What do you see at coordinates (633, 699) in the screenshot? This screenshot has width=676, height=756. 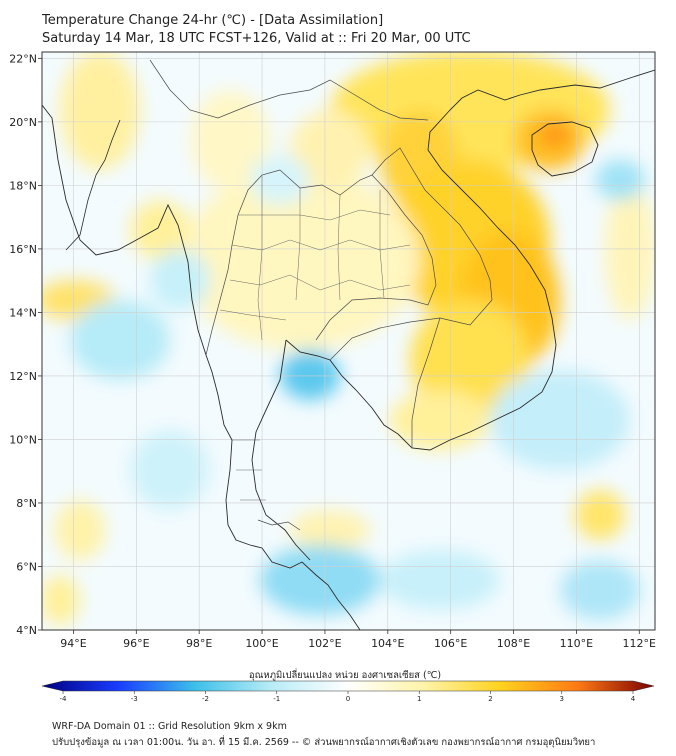 I see `colorbar-tick-label: 4` at bounding box center [633, 699].